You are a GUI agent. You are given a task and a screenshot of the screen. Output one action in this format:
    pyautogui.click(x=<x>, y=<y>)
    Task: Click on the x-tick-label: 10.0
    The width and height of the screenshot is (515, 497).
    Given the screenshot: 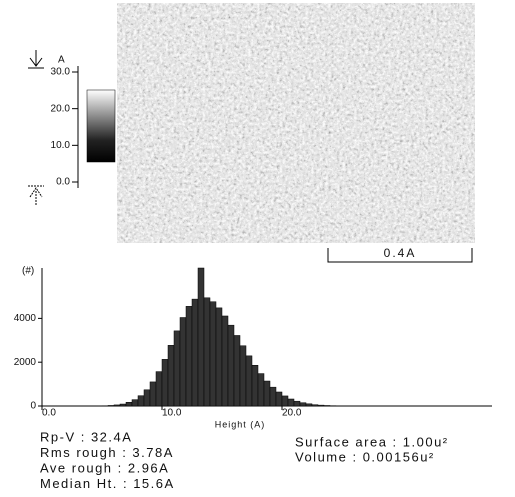 What is the action you would take?
    pyautogui.click(x=172, y=413)
    